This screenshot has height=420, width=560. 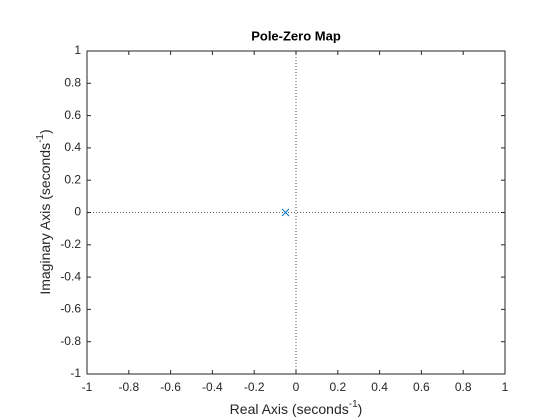 What do you see at coordinates (128, 387) in the screenshot?
I see `x-tick-label: -0.8` at bounding box center [128, 387].